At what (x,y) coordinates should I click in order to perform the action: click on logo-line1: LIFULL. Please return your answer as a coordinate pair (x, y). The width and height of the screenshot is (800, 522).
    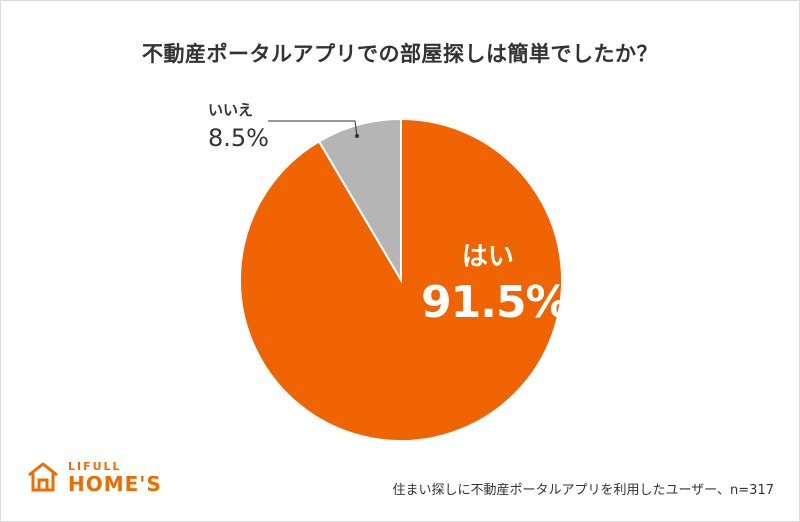
    Looking at the image, I should click on (95, 466).